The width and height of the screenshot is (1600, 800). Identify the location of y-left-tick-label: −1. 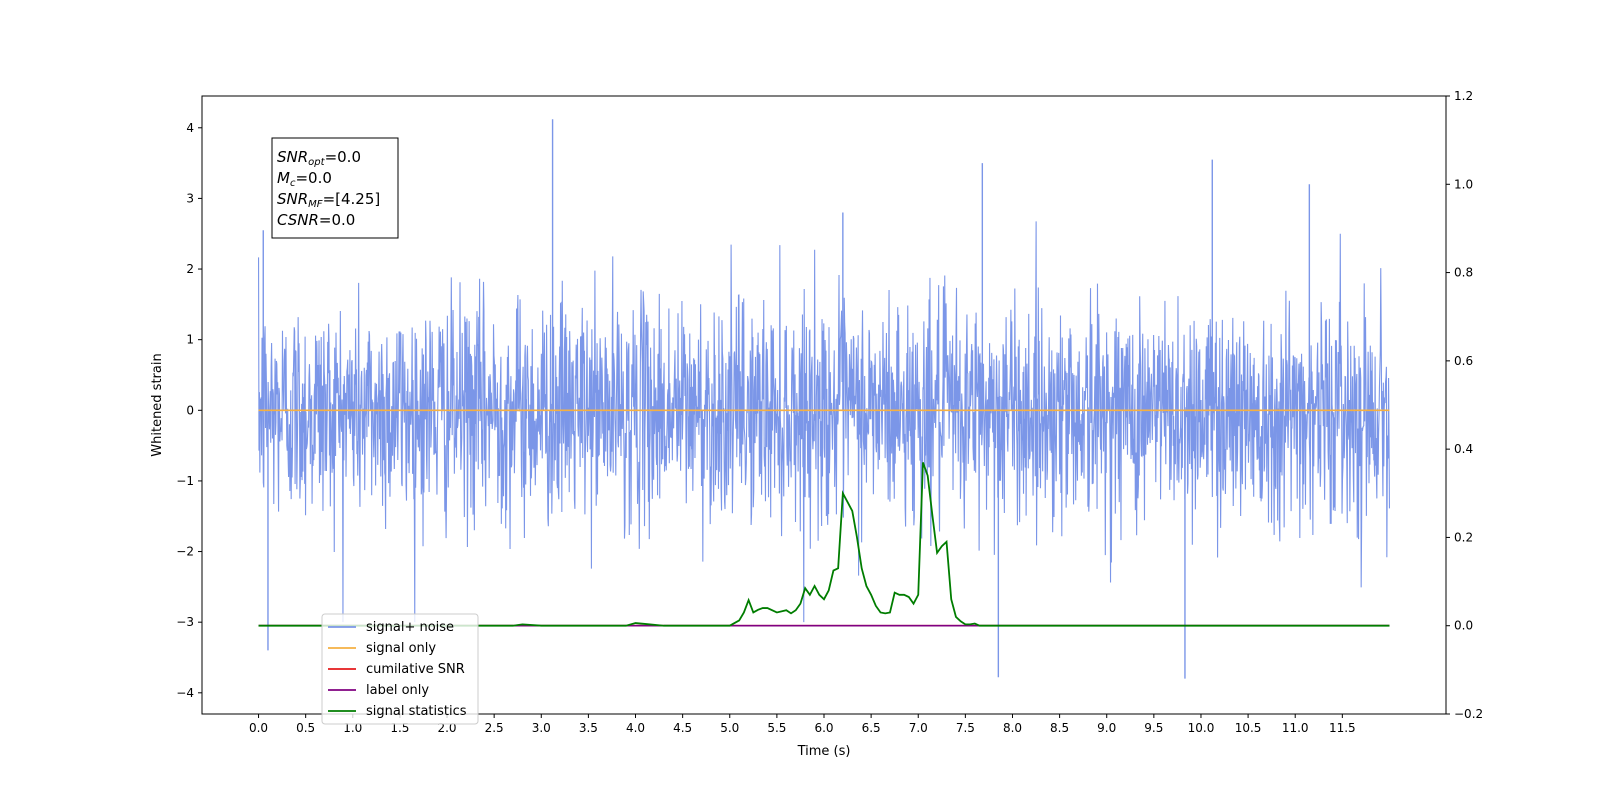
(185, 481).